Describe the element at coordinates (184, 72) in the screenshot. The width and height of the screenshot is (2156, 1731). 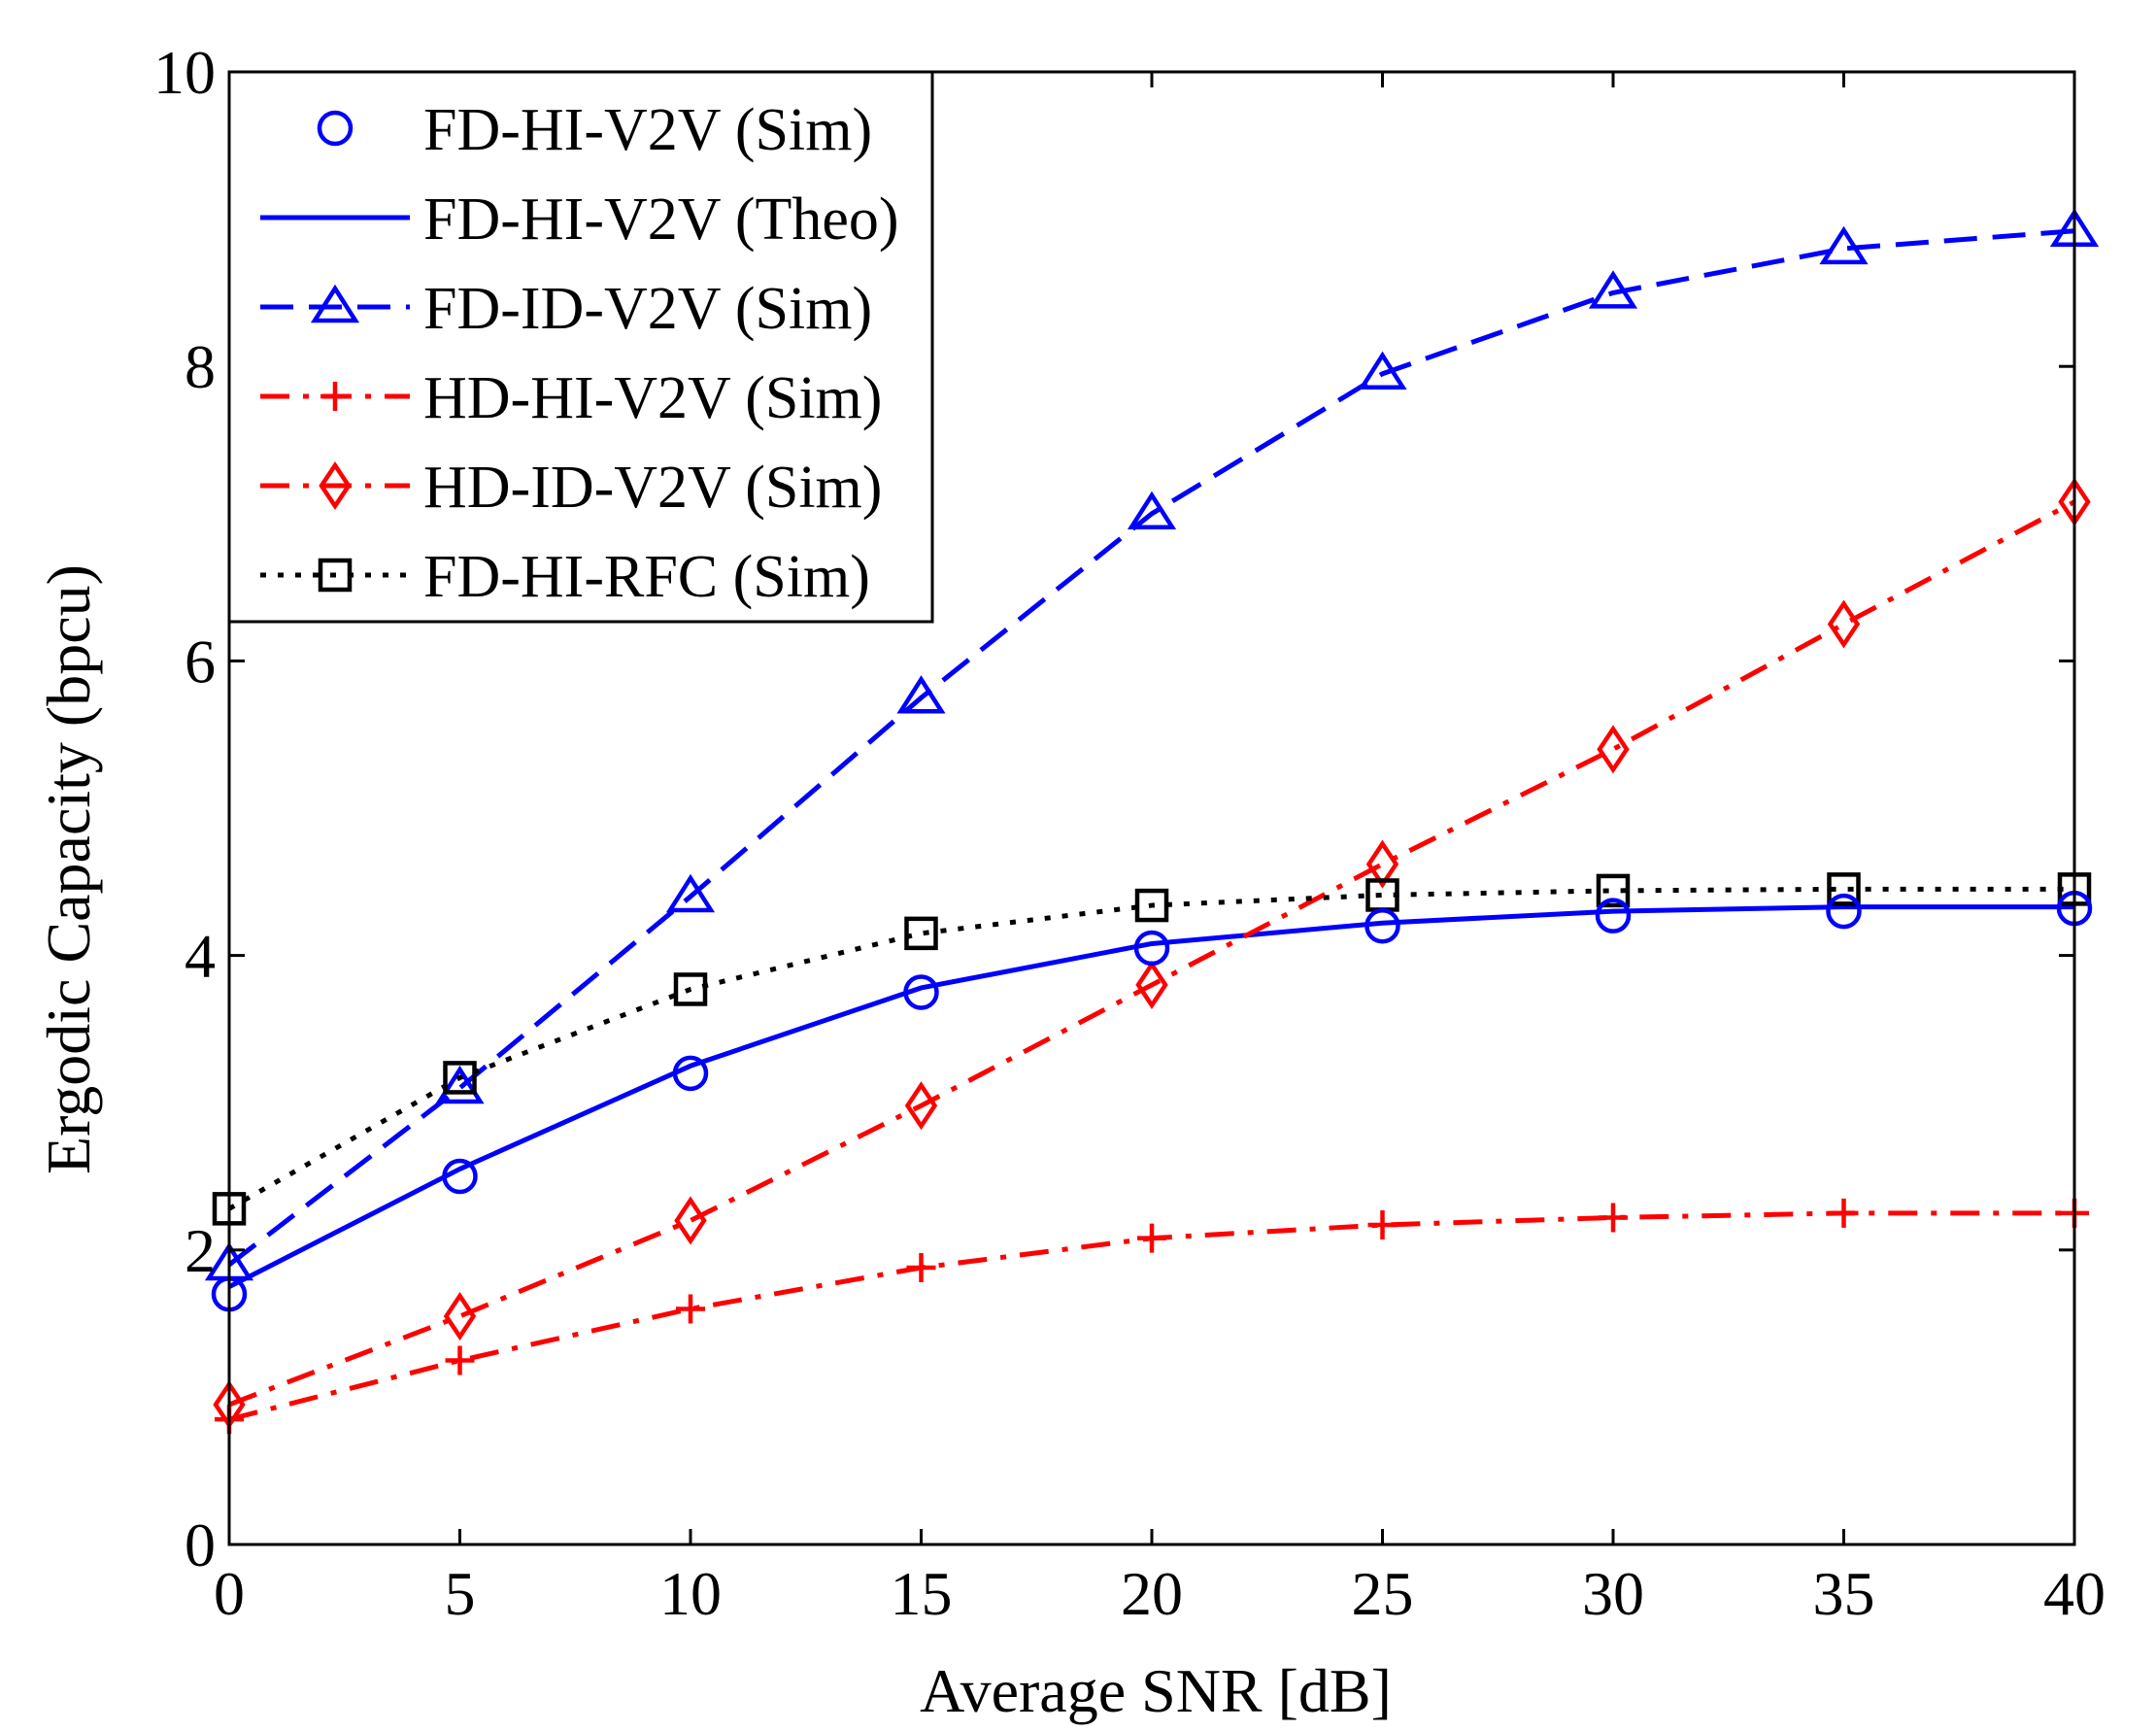
I see `y-tick-label-10: 10` at that location.